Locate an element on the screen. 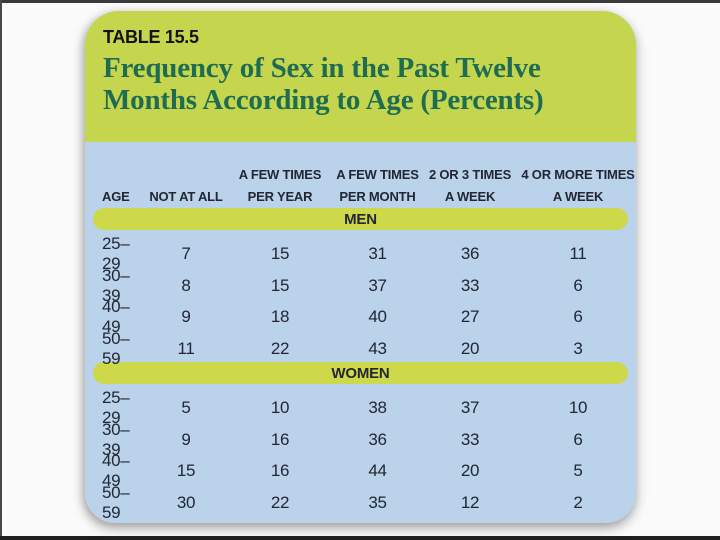  column-header-not-at-all: NOT AT ALL is located at coordinates (186, 196).